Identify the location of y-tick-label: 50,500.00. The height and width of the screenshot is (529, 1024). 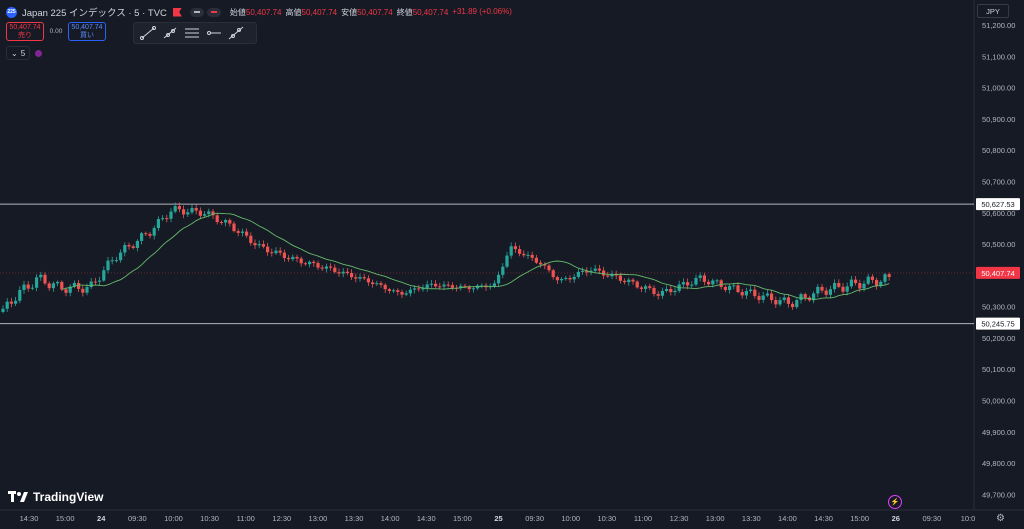
(998, 244).